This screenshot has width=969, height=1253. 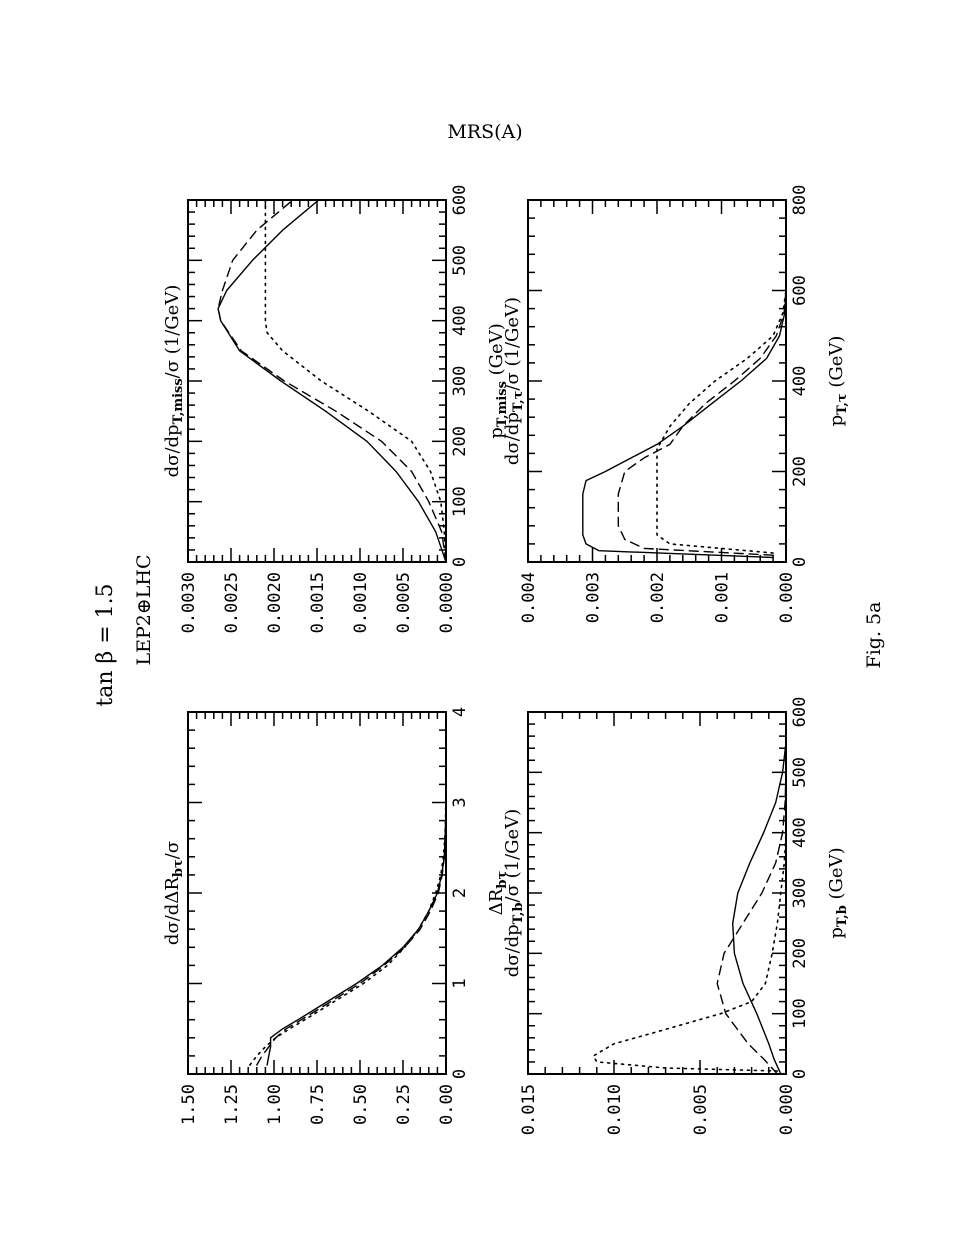 I want to click on collider-label-group: LEP2⊕LHC, so click(x=144, y=609).